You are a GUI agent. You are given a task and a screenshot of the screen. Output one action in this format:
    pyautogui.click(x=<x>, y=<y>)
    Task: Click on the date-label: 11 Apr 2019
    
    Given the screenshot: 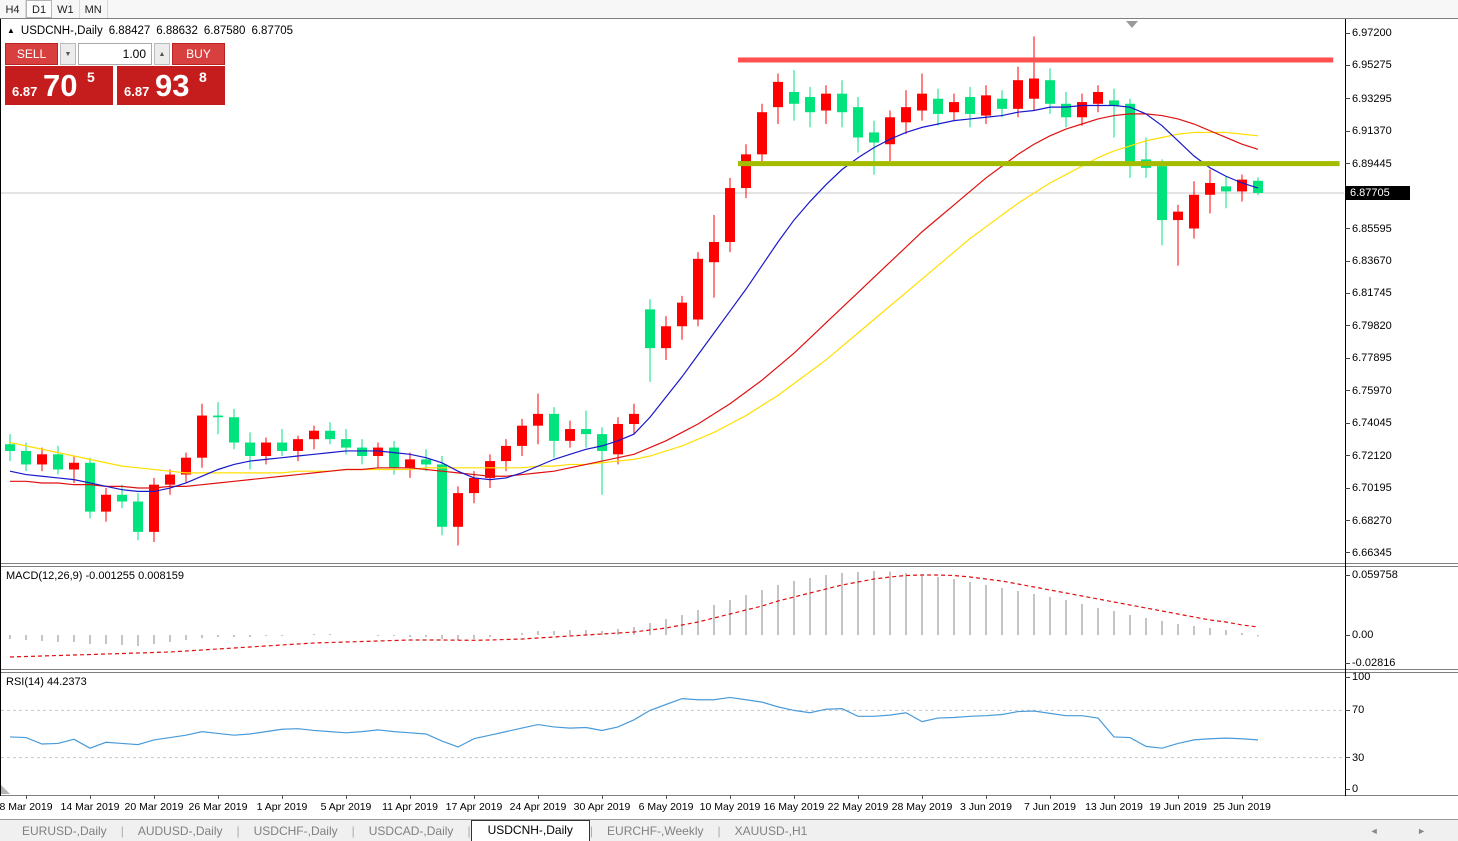 What is the action you would take?
    pyautogui.click(x=410, y=807)
    